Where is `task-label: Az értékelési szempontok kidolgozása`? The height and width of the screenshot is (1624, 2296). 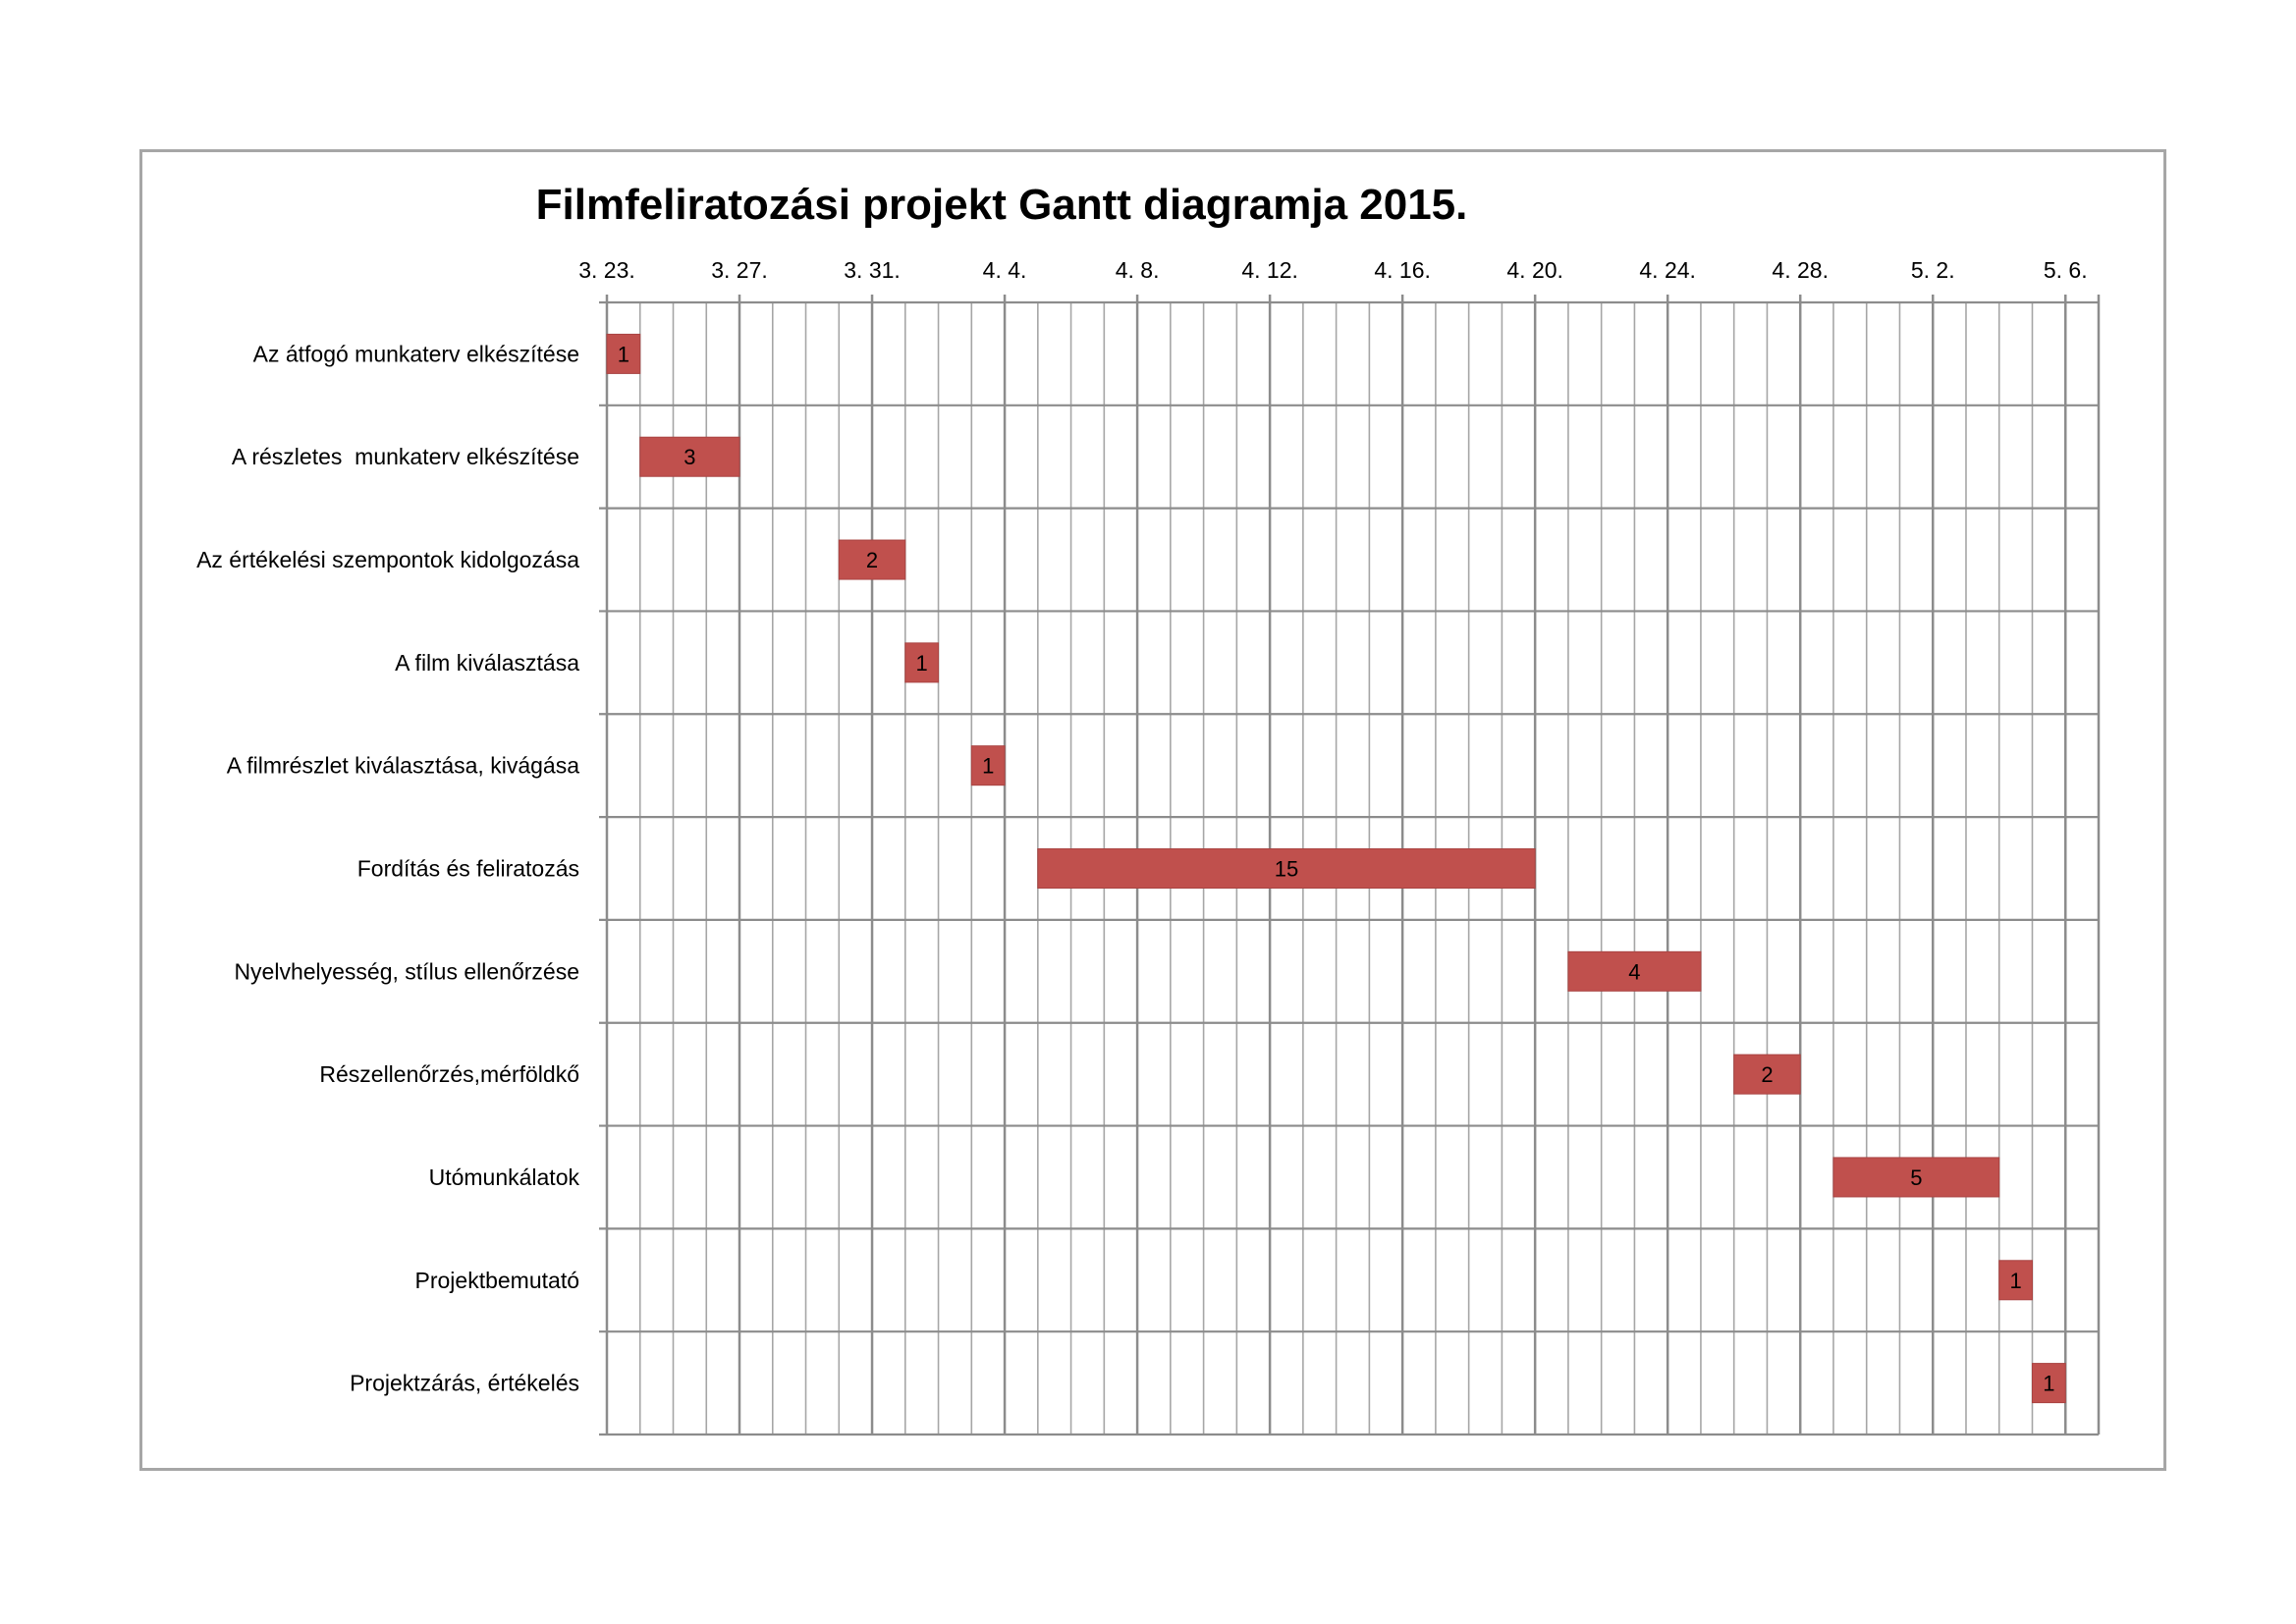 task-label: Az értékelési szempontok kidolgozása is located at coordinates (387, 559).